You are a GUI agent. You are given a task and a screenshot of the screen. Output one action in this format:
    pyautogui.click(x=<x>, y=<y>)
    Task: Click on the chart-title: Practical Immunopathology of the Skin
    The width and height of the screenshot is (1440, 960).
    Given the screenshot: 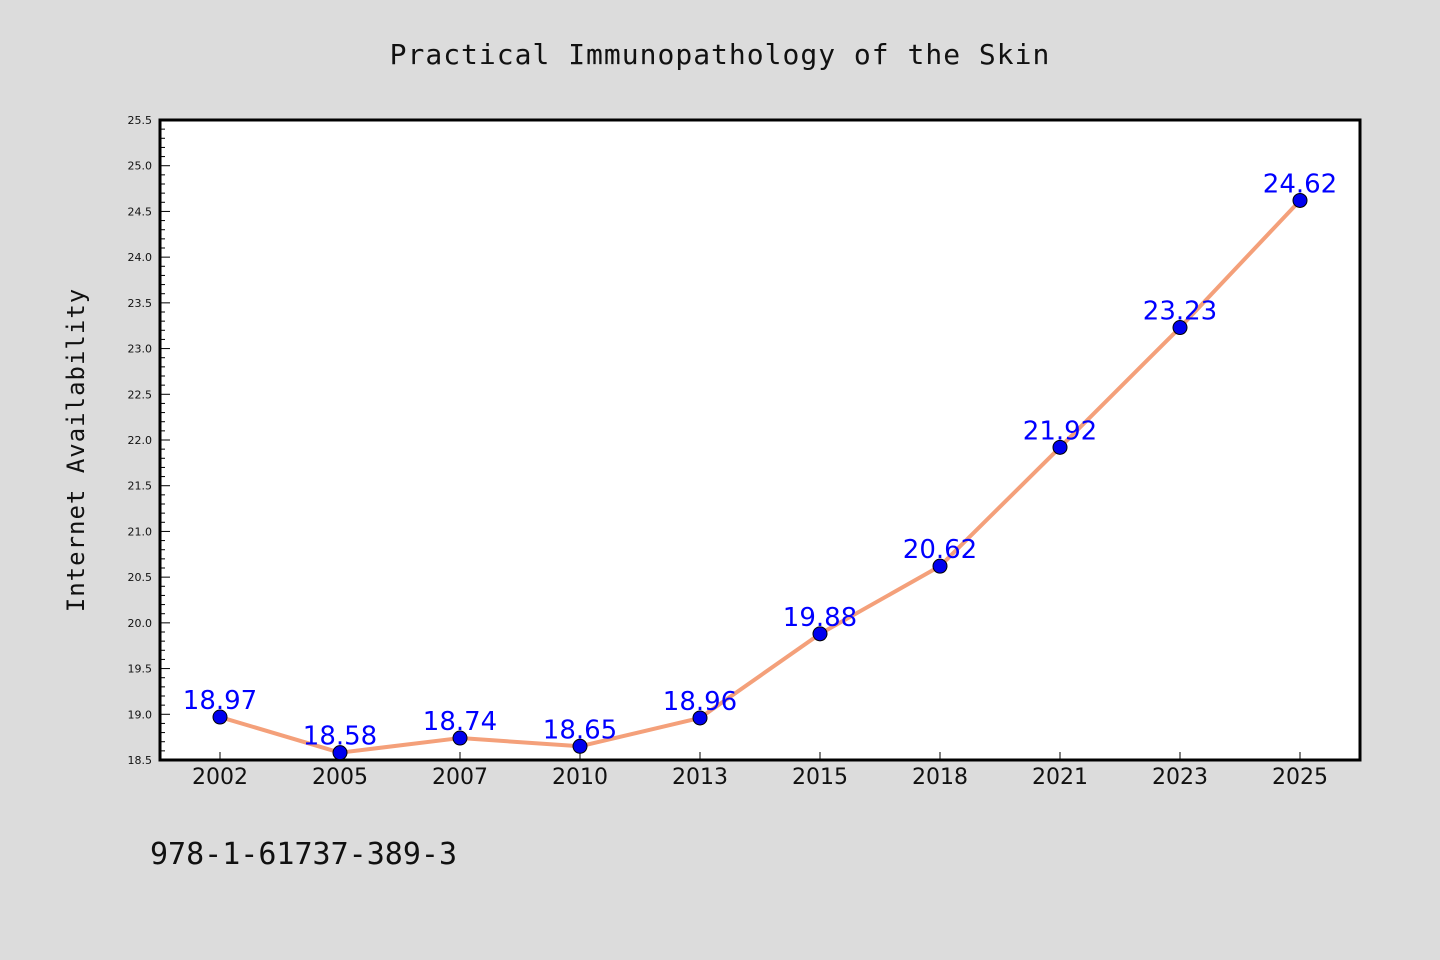 What is the action you would take?
    pyautogui.click(x=720, y=54)
    